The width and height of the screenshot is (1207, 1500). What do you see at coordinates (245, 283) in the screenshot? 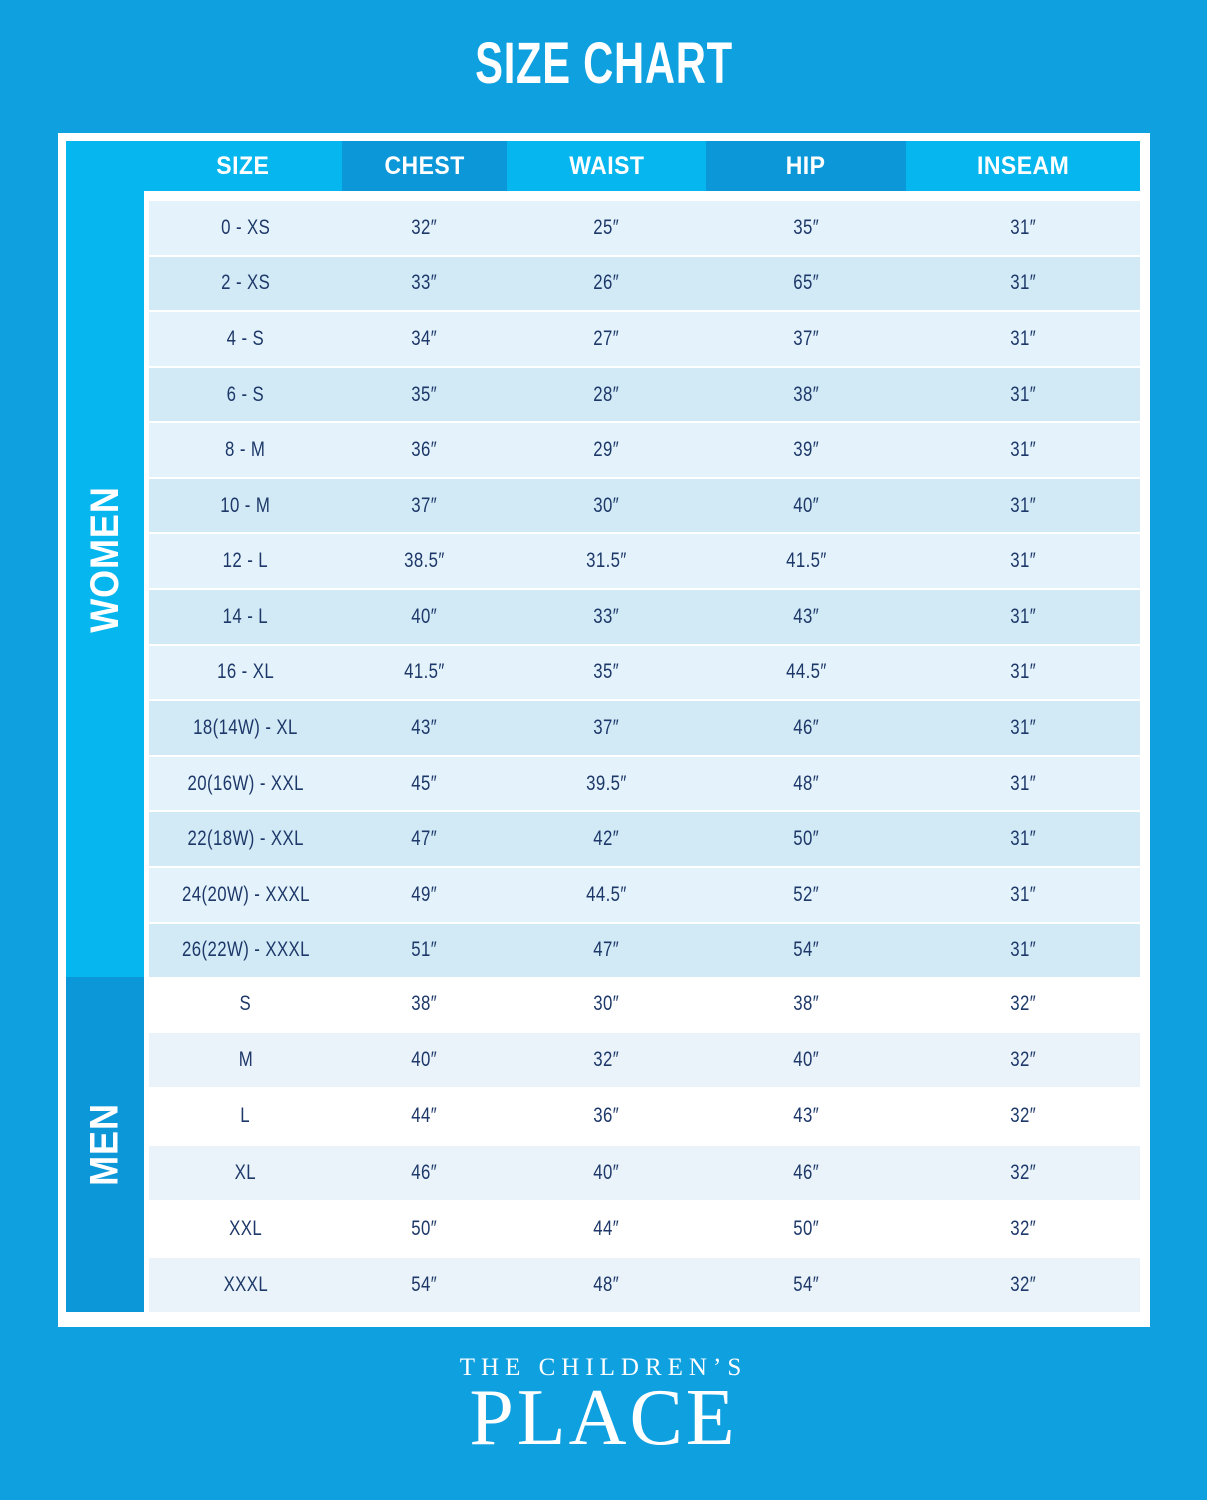
I see `size-cell: 2 - XS` at bounding box center [245, 283].